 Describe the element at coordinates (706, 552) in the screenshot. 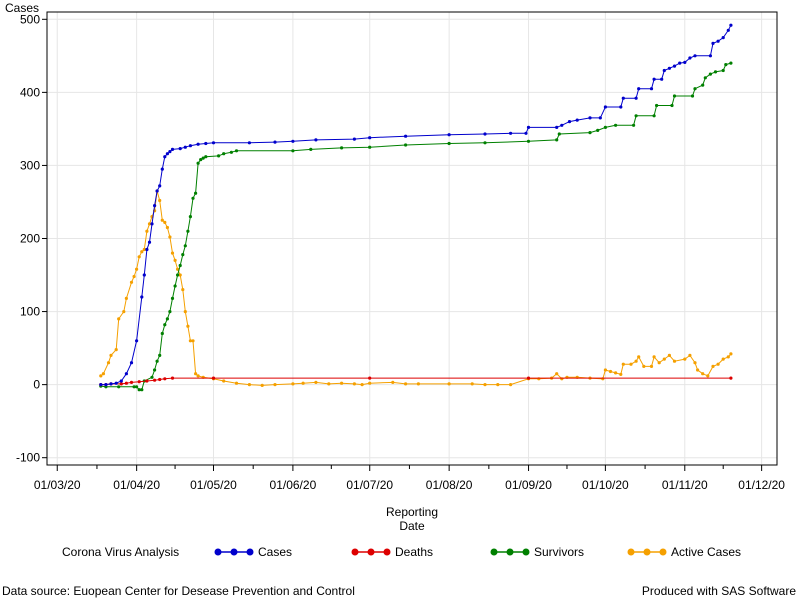

I see `legend-label: Active Cases` at that location.